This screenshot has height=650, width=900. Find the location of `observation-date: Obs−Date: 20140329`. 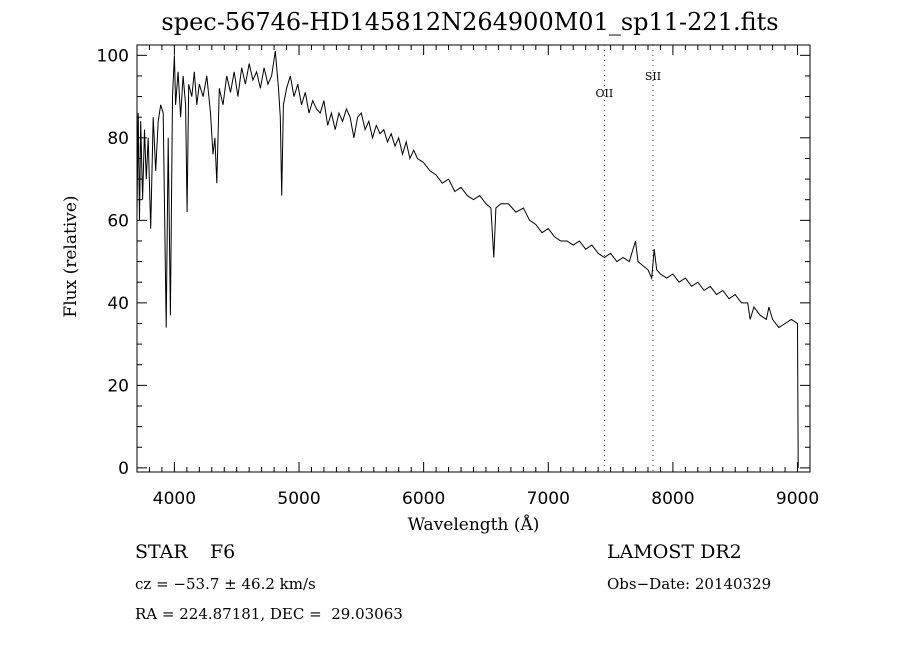

observation-date: Obs−Date: 20140329 is located at coordinates (689, 584).